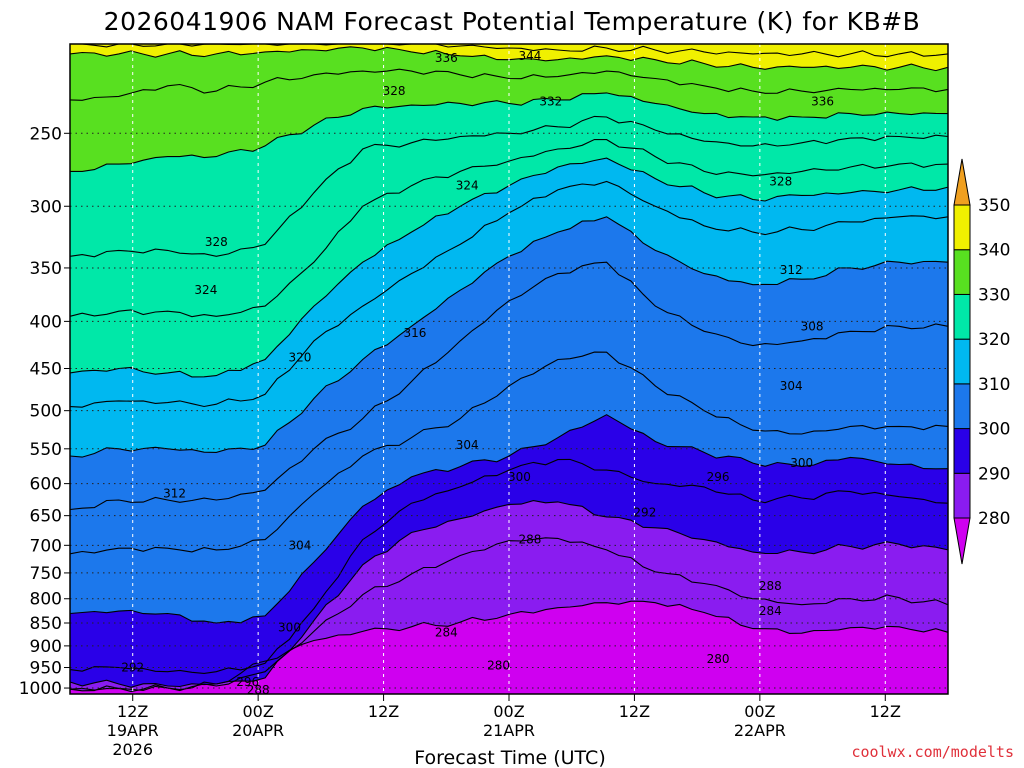  I want to click on y-tick-label: 750, so click(46, 574).